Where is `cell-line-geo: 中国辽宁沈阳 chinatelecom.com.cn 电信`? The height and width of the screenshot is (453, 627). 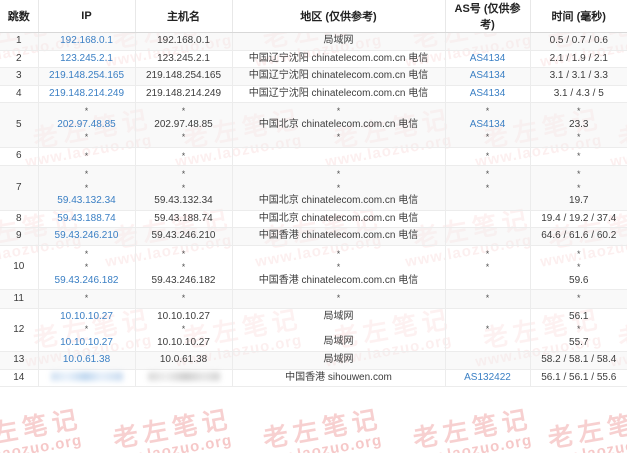
cell-line-geo: 中国辽宁沈阳 chinatelecom.com.cn 电信 is located at coordinates (338, 75).